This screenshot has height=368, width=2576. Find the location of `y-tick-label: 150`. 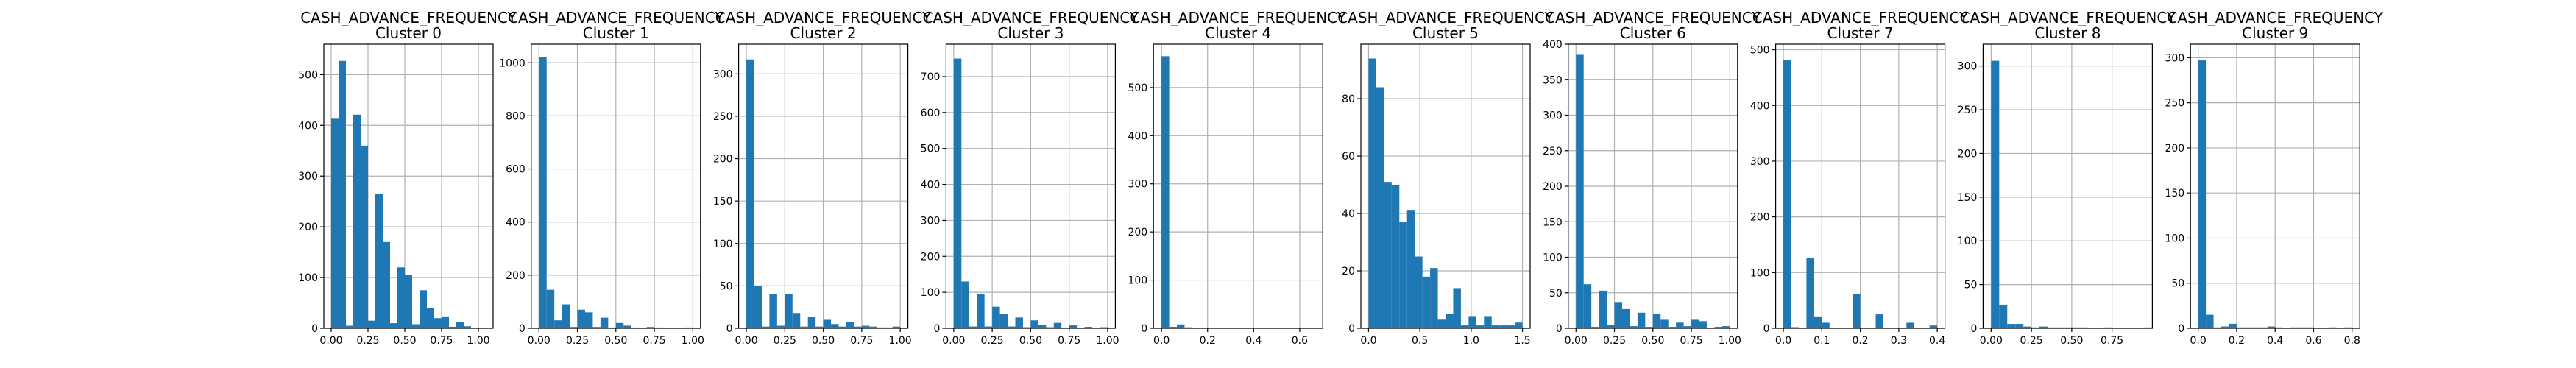

y-tick-label: 150 is located at coordinates (1968, 198).